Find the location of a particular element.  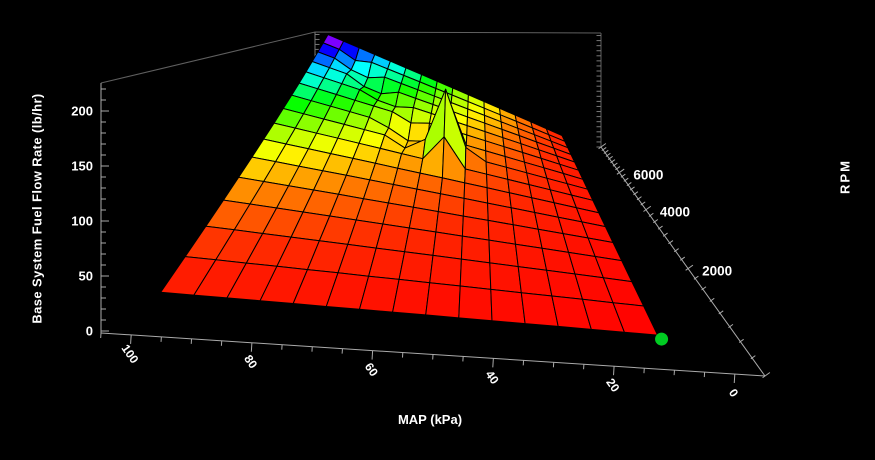

z-axis: 0 50 100 150 200 is located at coordinates (90, 211).